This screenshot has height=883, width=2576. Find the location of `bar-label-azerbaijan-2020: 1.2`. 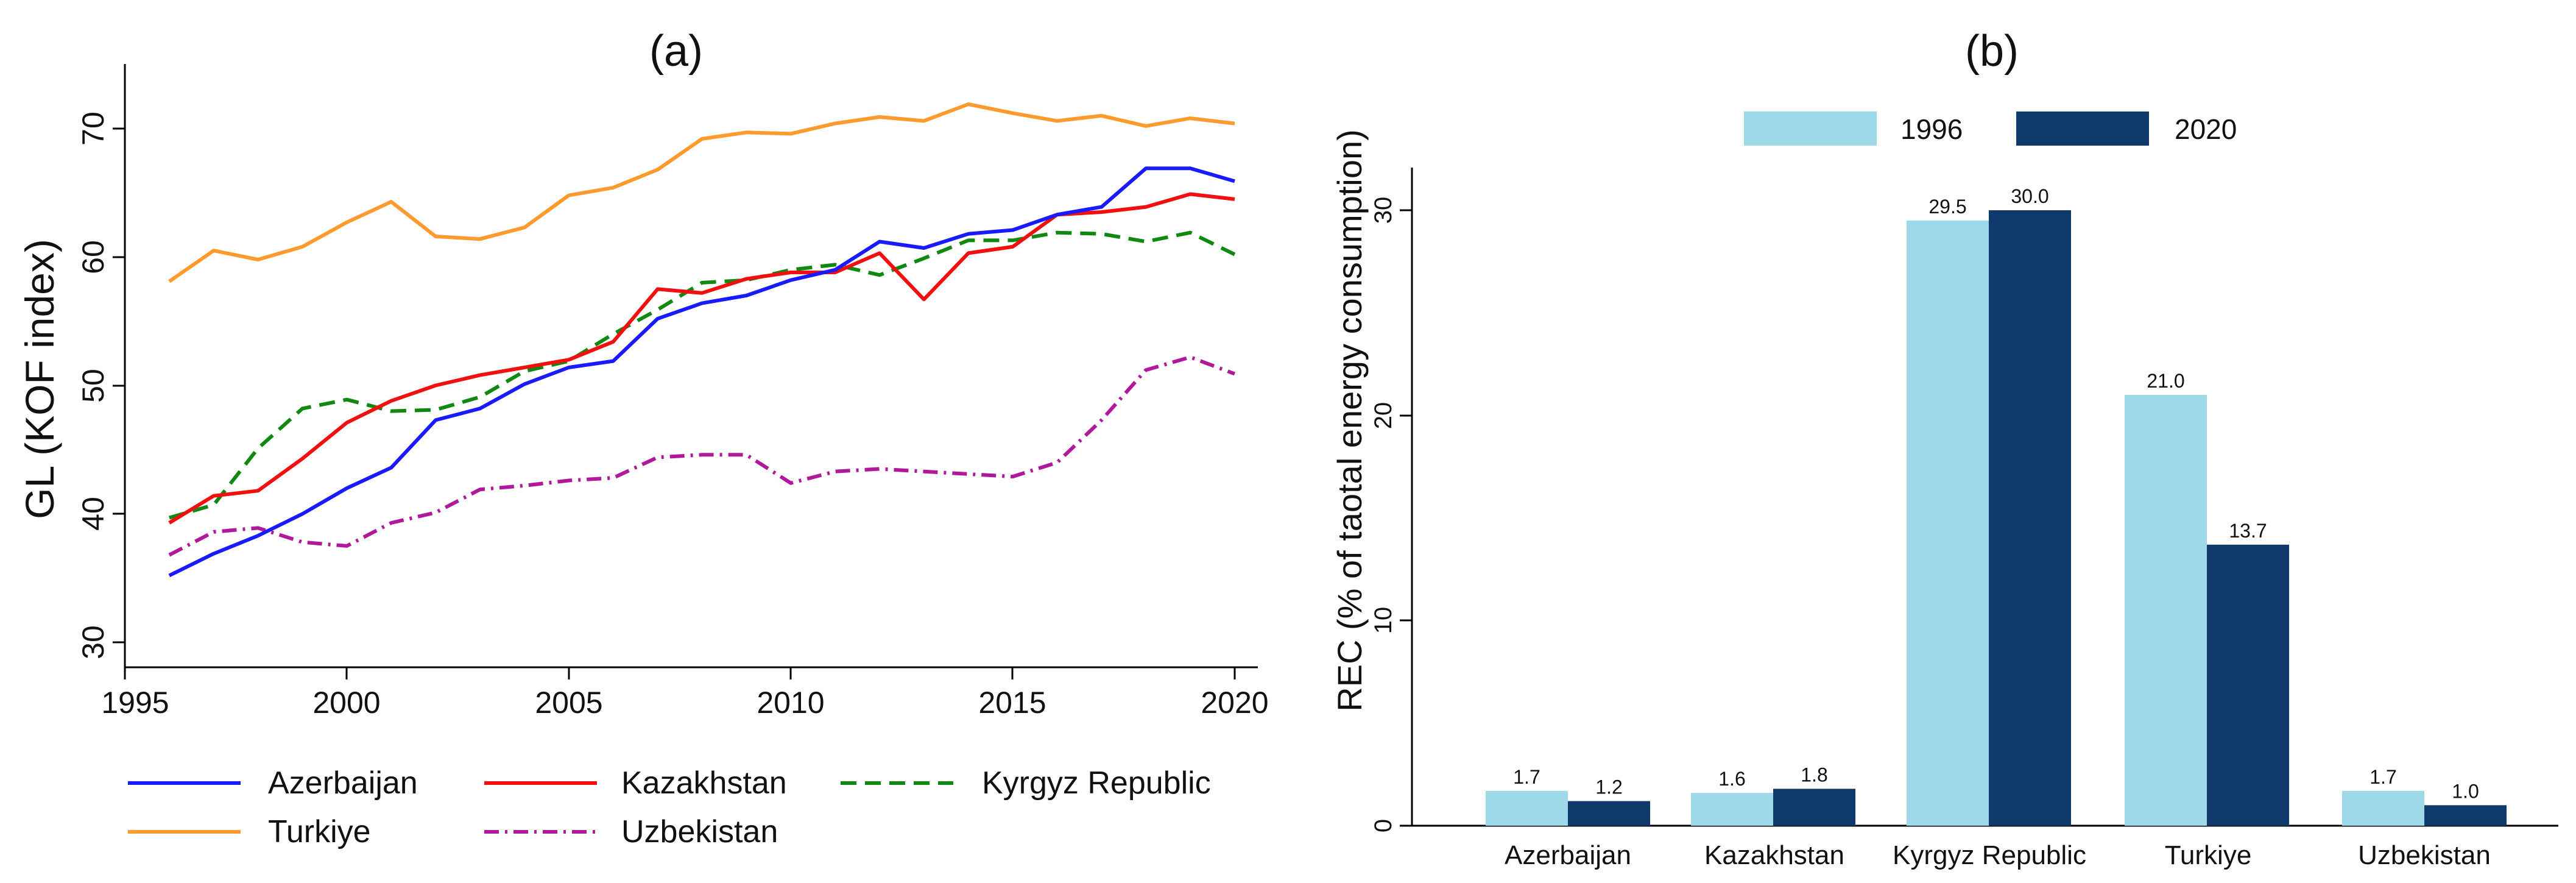

bar-label-azerbaijan-2020: 1.2 is located at coordinates (1608, 787).